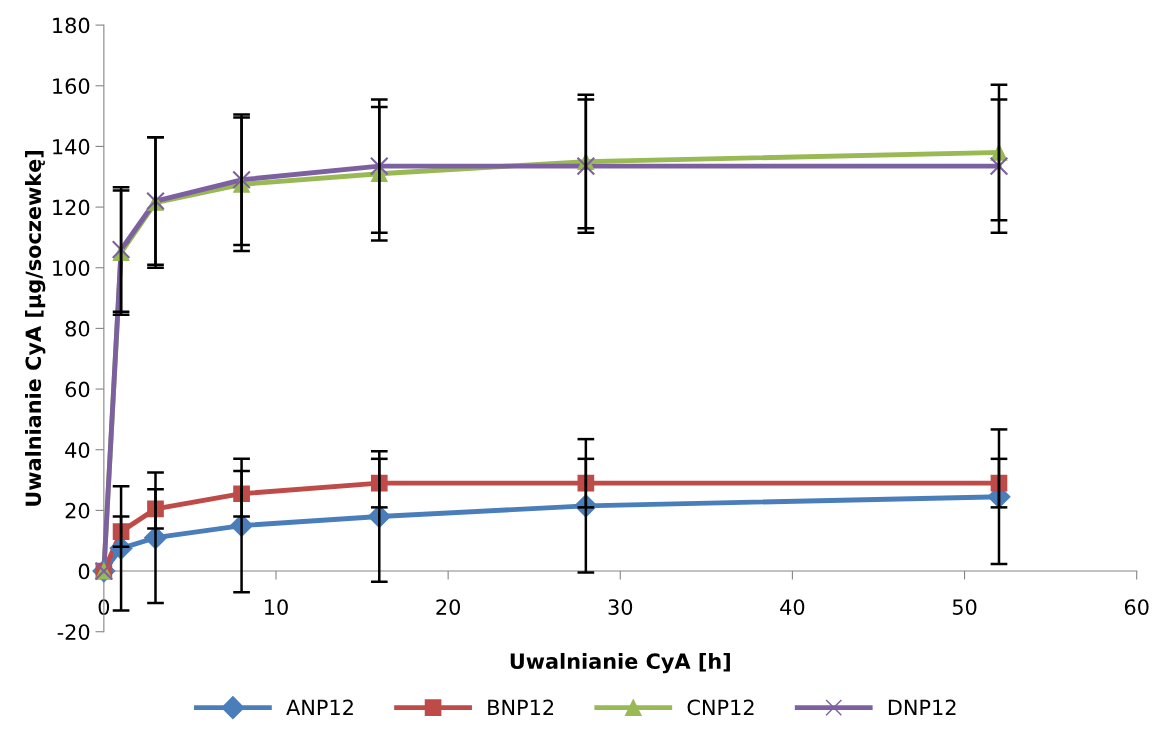 This screenshot has width=1154, height=738. What do you see at coordinates (104, 607) in the screenshot?
I see `x-tick-label: 0` at bounding box center [104, 607].